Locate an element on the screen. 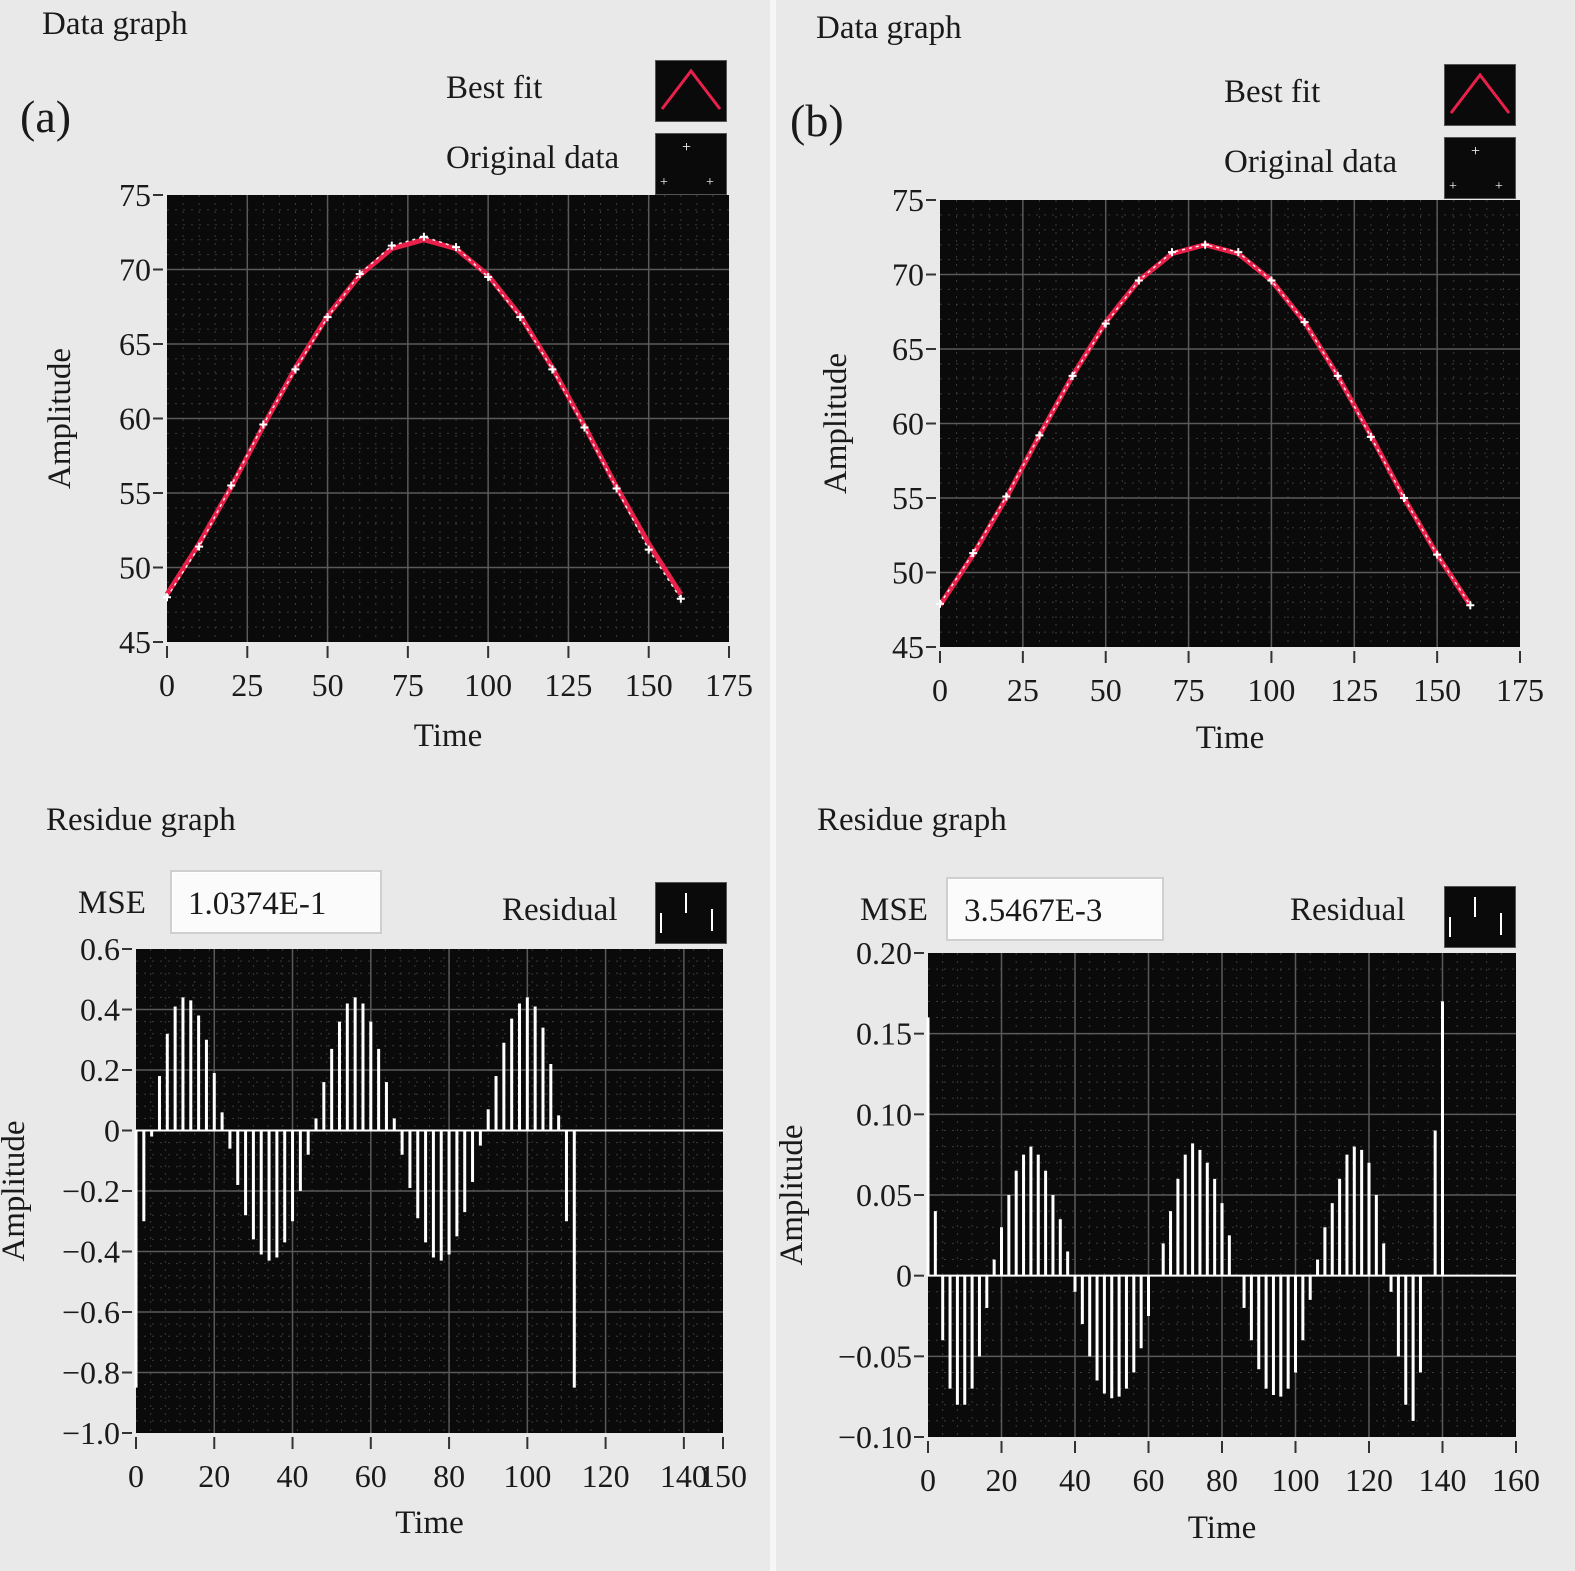  series-original-data-trace is located at coordinates (424, 417).